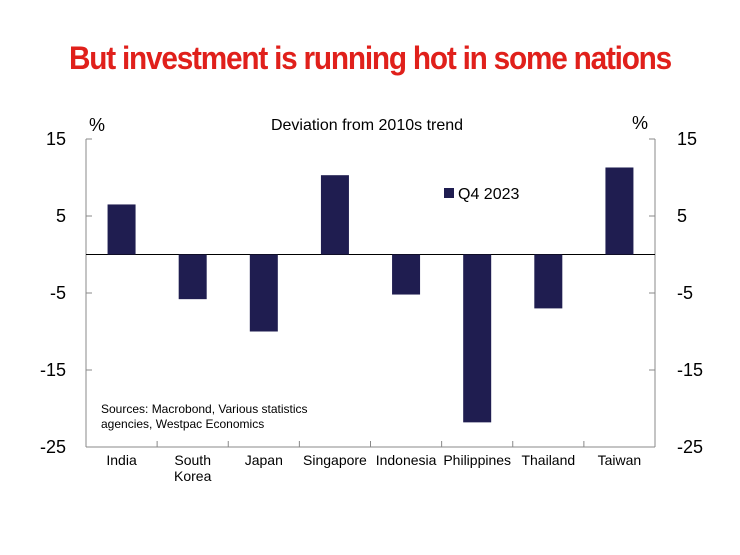 The image size is (740, 555). I want to click on x-tick-label: Japan, so click(264, 460).